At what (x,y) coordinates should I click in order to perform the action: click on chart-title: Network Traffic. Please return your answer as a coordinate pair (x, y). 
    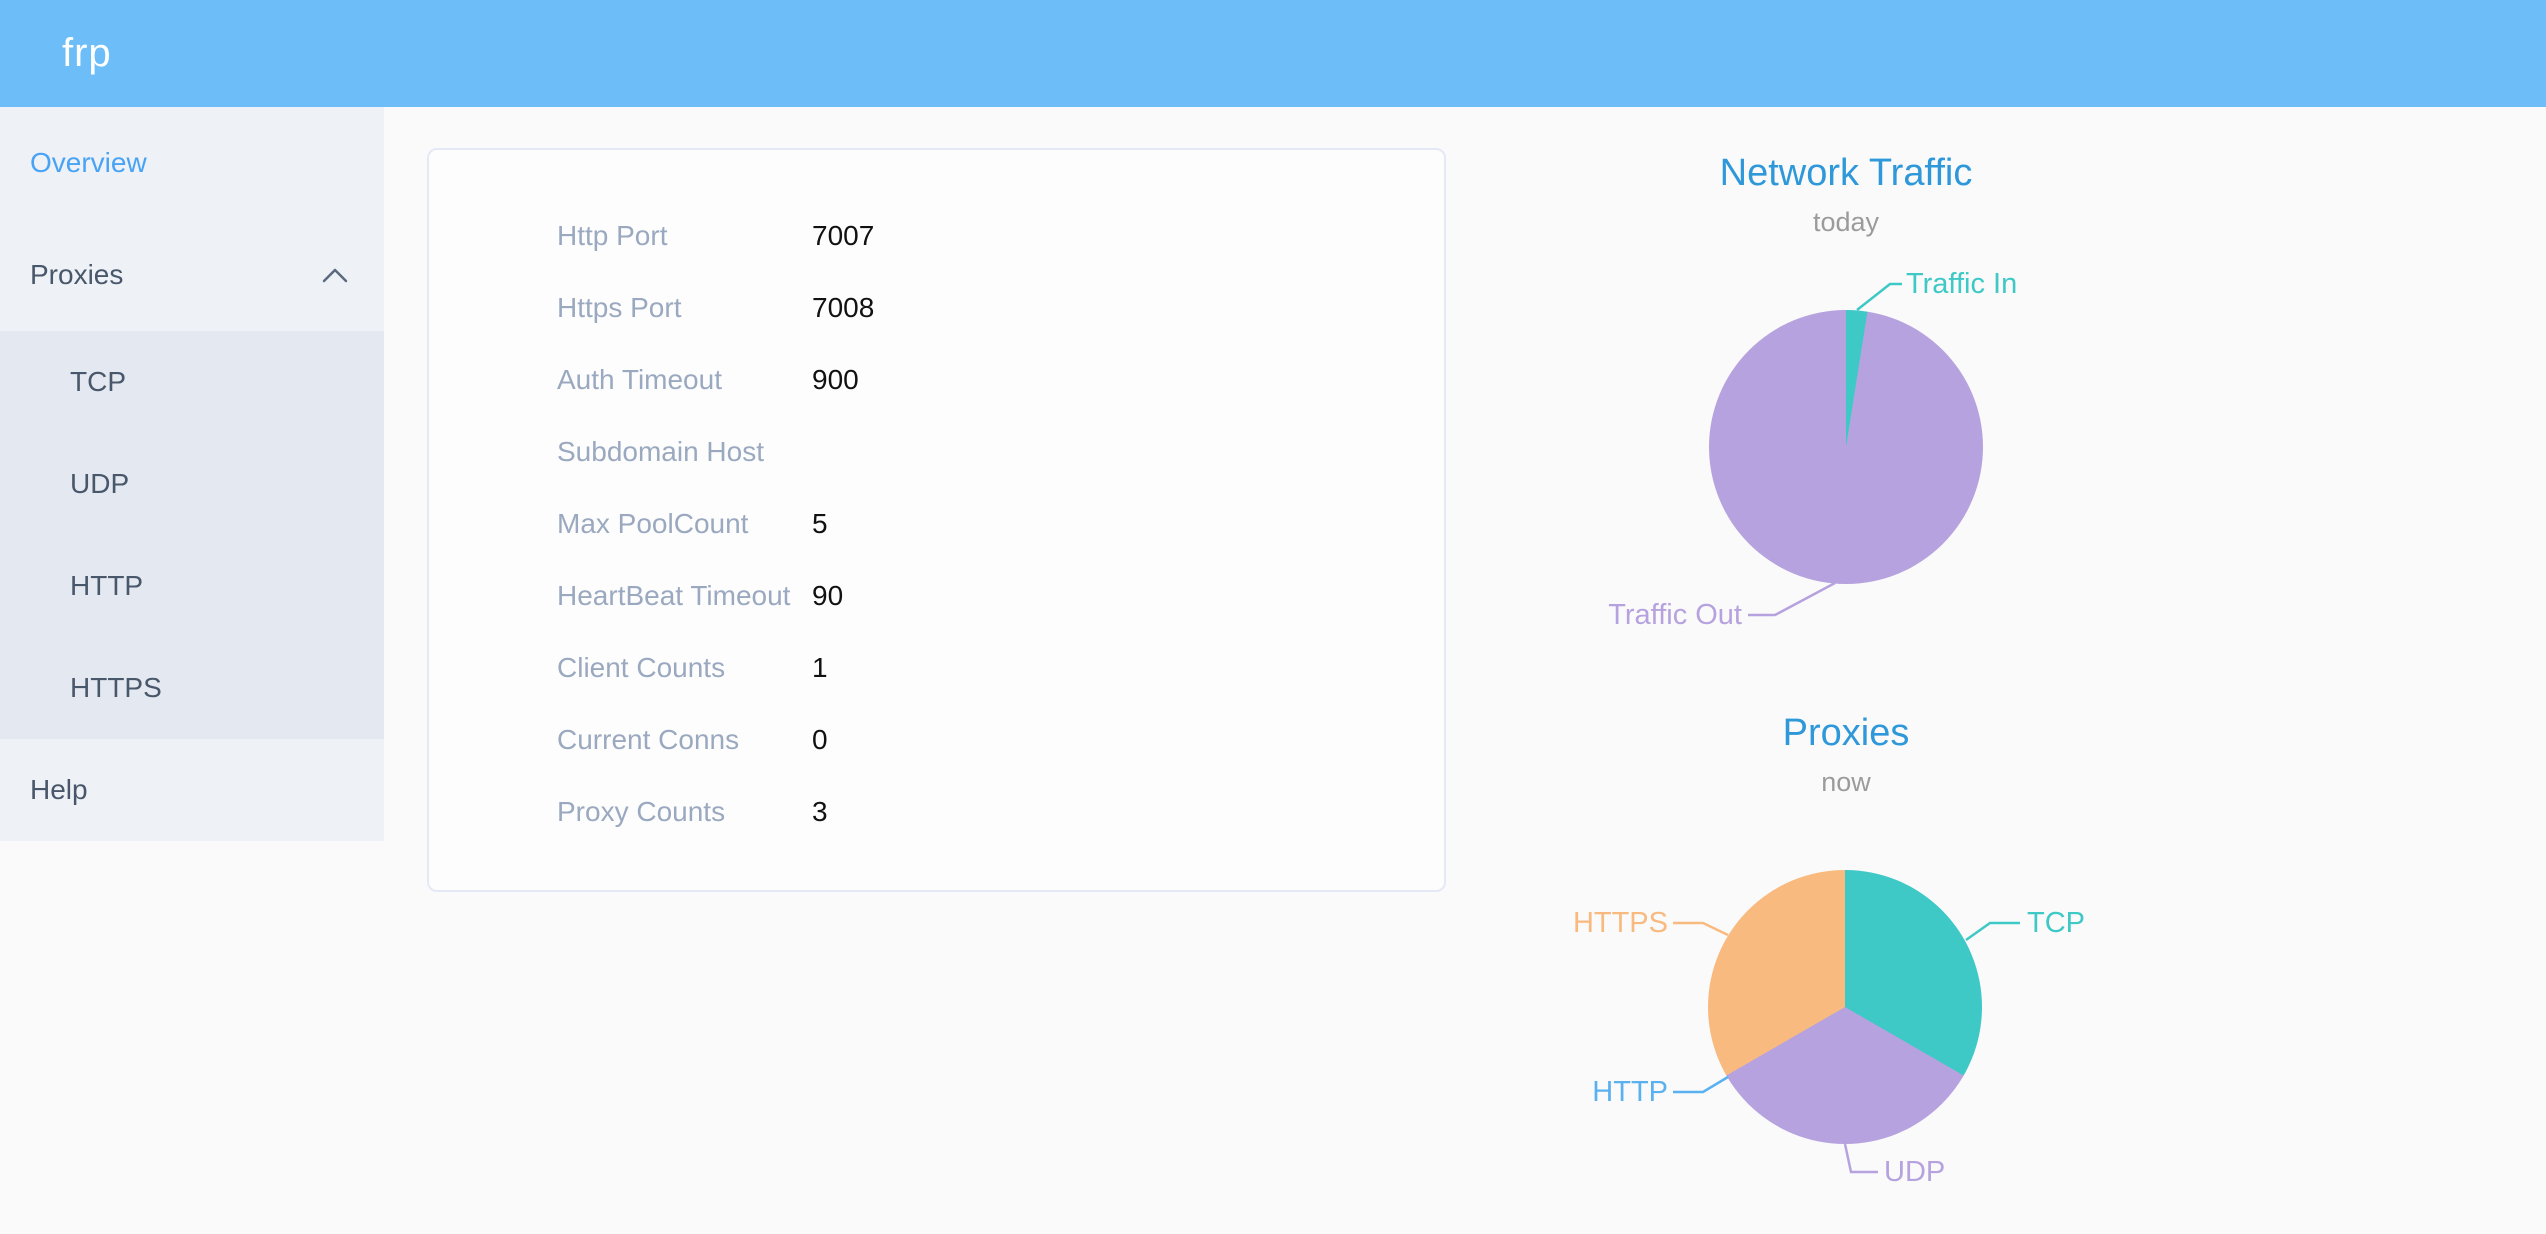
    Looking at the image, I should click on (1846, 173).